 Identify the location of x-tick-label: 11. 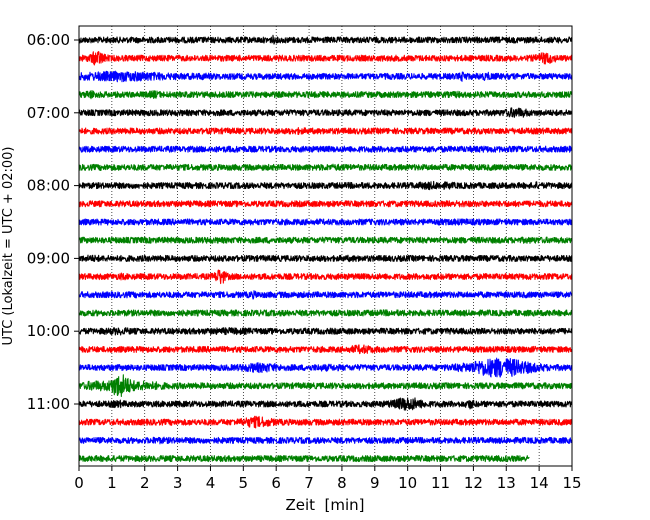
(440, 483).